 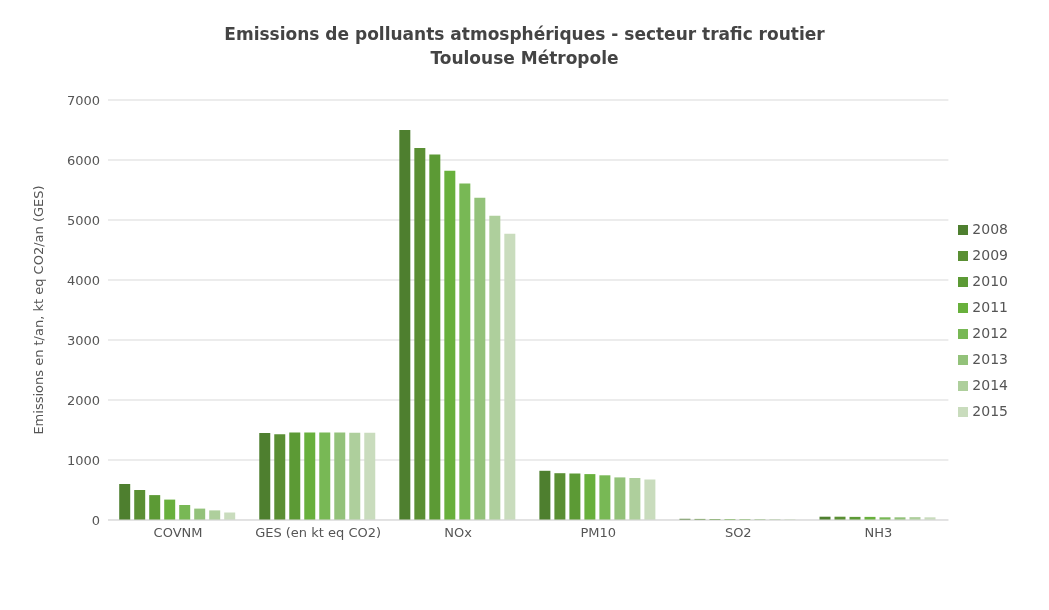 I want to click on y-tick-label: 6000, so click(x=83, y=160).